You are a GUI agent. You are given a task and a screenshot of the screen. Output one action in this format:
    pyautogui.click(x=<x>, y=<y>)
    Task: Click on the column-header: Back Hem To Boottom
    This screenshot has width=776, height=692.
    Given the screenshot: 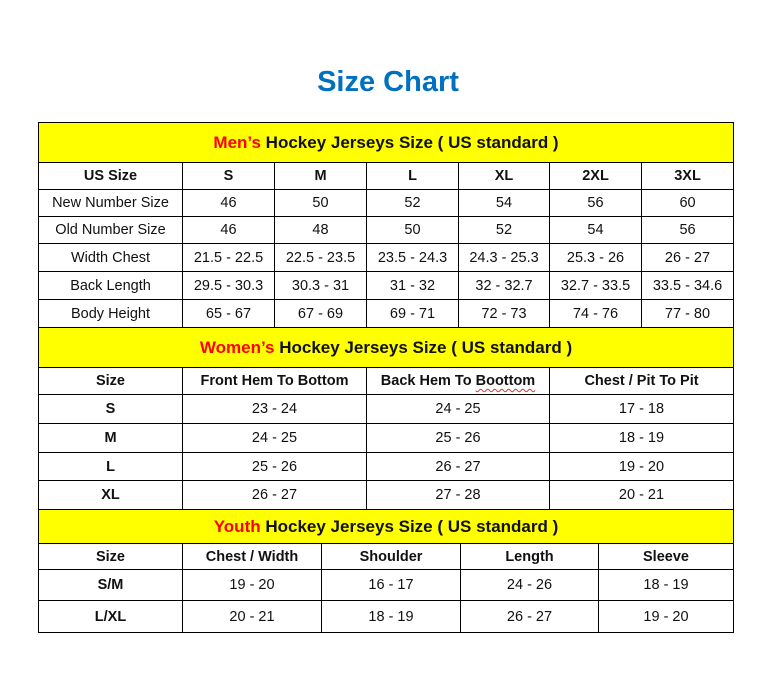 What is the action you would take?
    pyautogui.click(x=458, y=381)
    